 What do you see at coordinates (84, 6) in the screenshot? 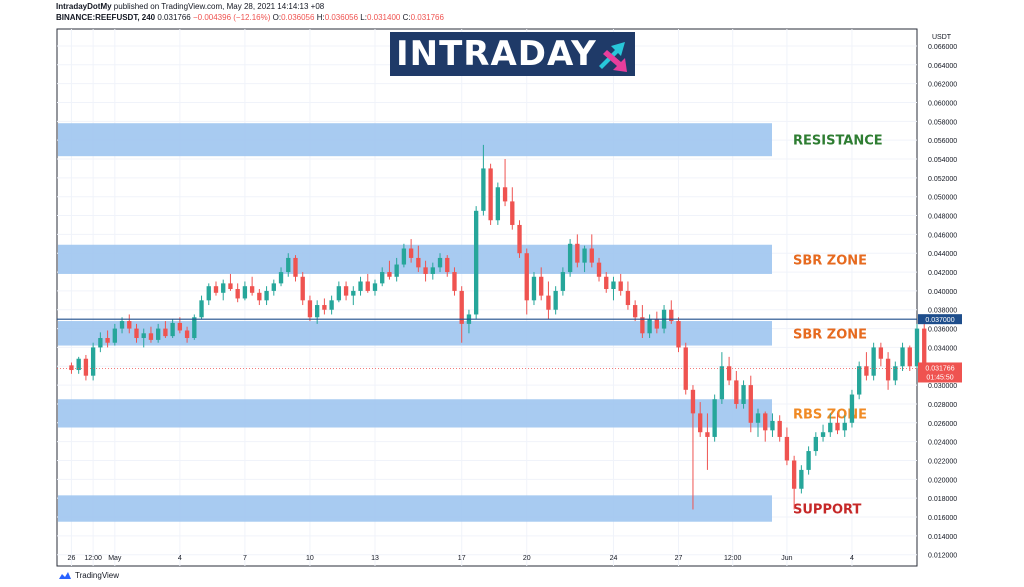
I see `publisher: IntradayDotMy` at bounding box center [84, 6].